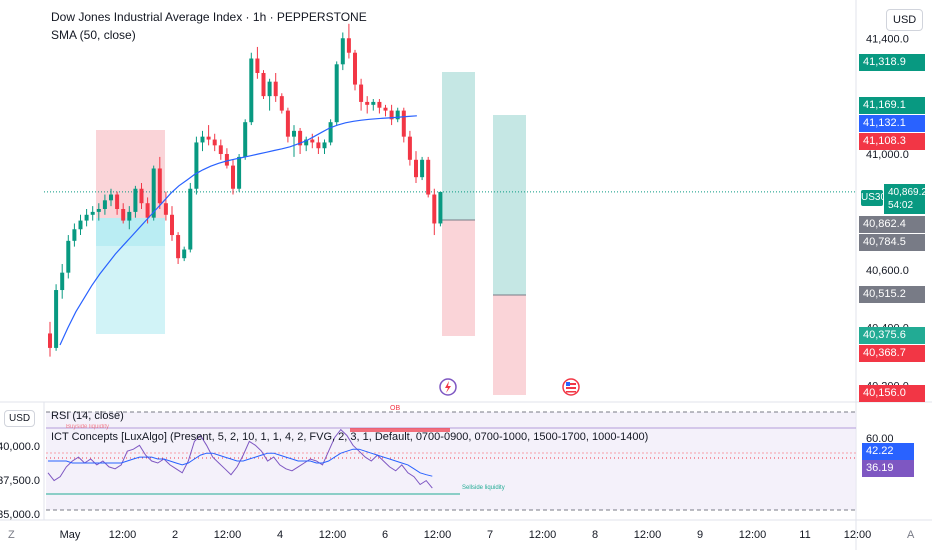 This screenshot has height=550, width=932. What do you see at coordinates (905, 198) in the screenshot?
I see `price-badge: 40,869.2 54:02` at bounding box center [905, 198].